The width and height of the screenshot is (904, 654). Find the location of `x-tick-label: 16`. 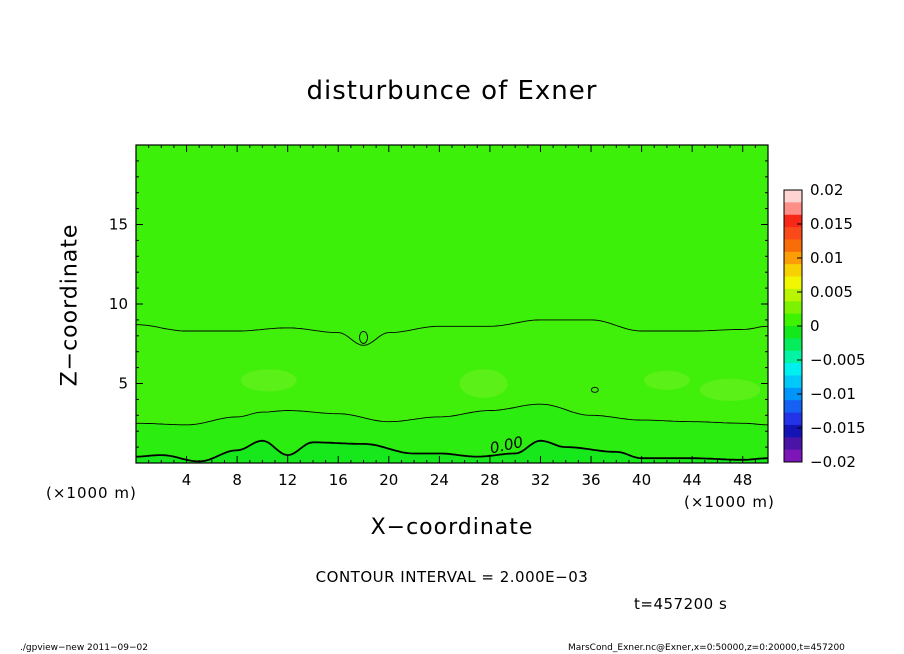

x-tick-label: 16 is located at coordinates (338, 480).